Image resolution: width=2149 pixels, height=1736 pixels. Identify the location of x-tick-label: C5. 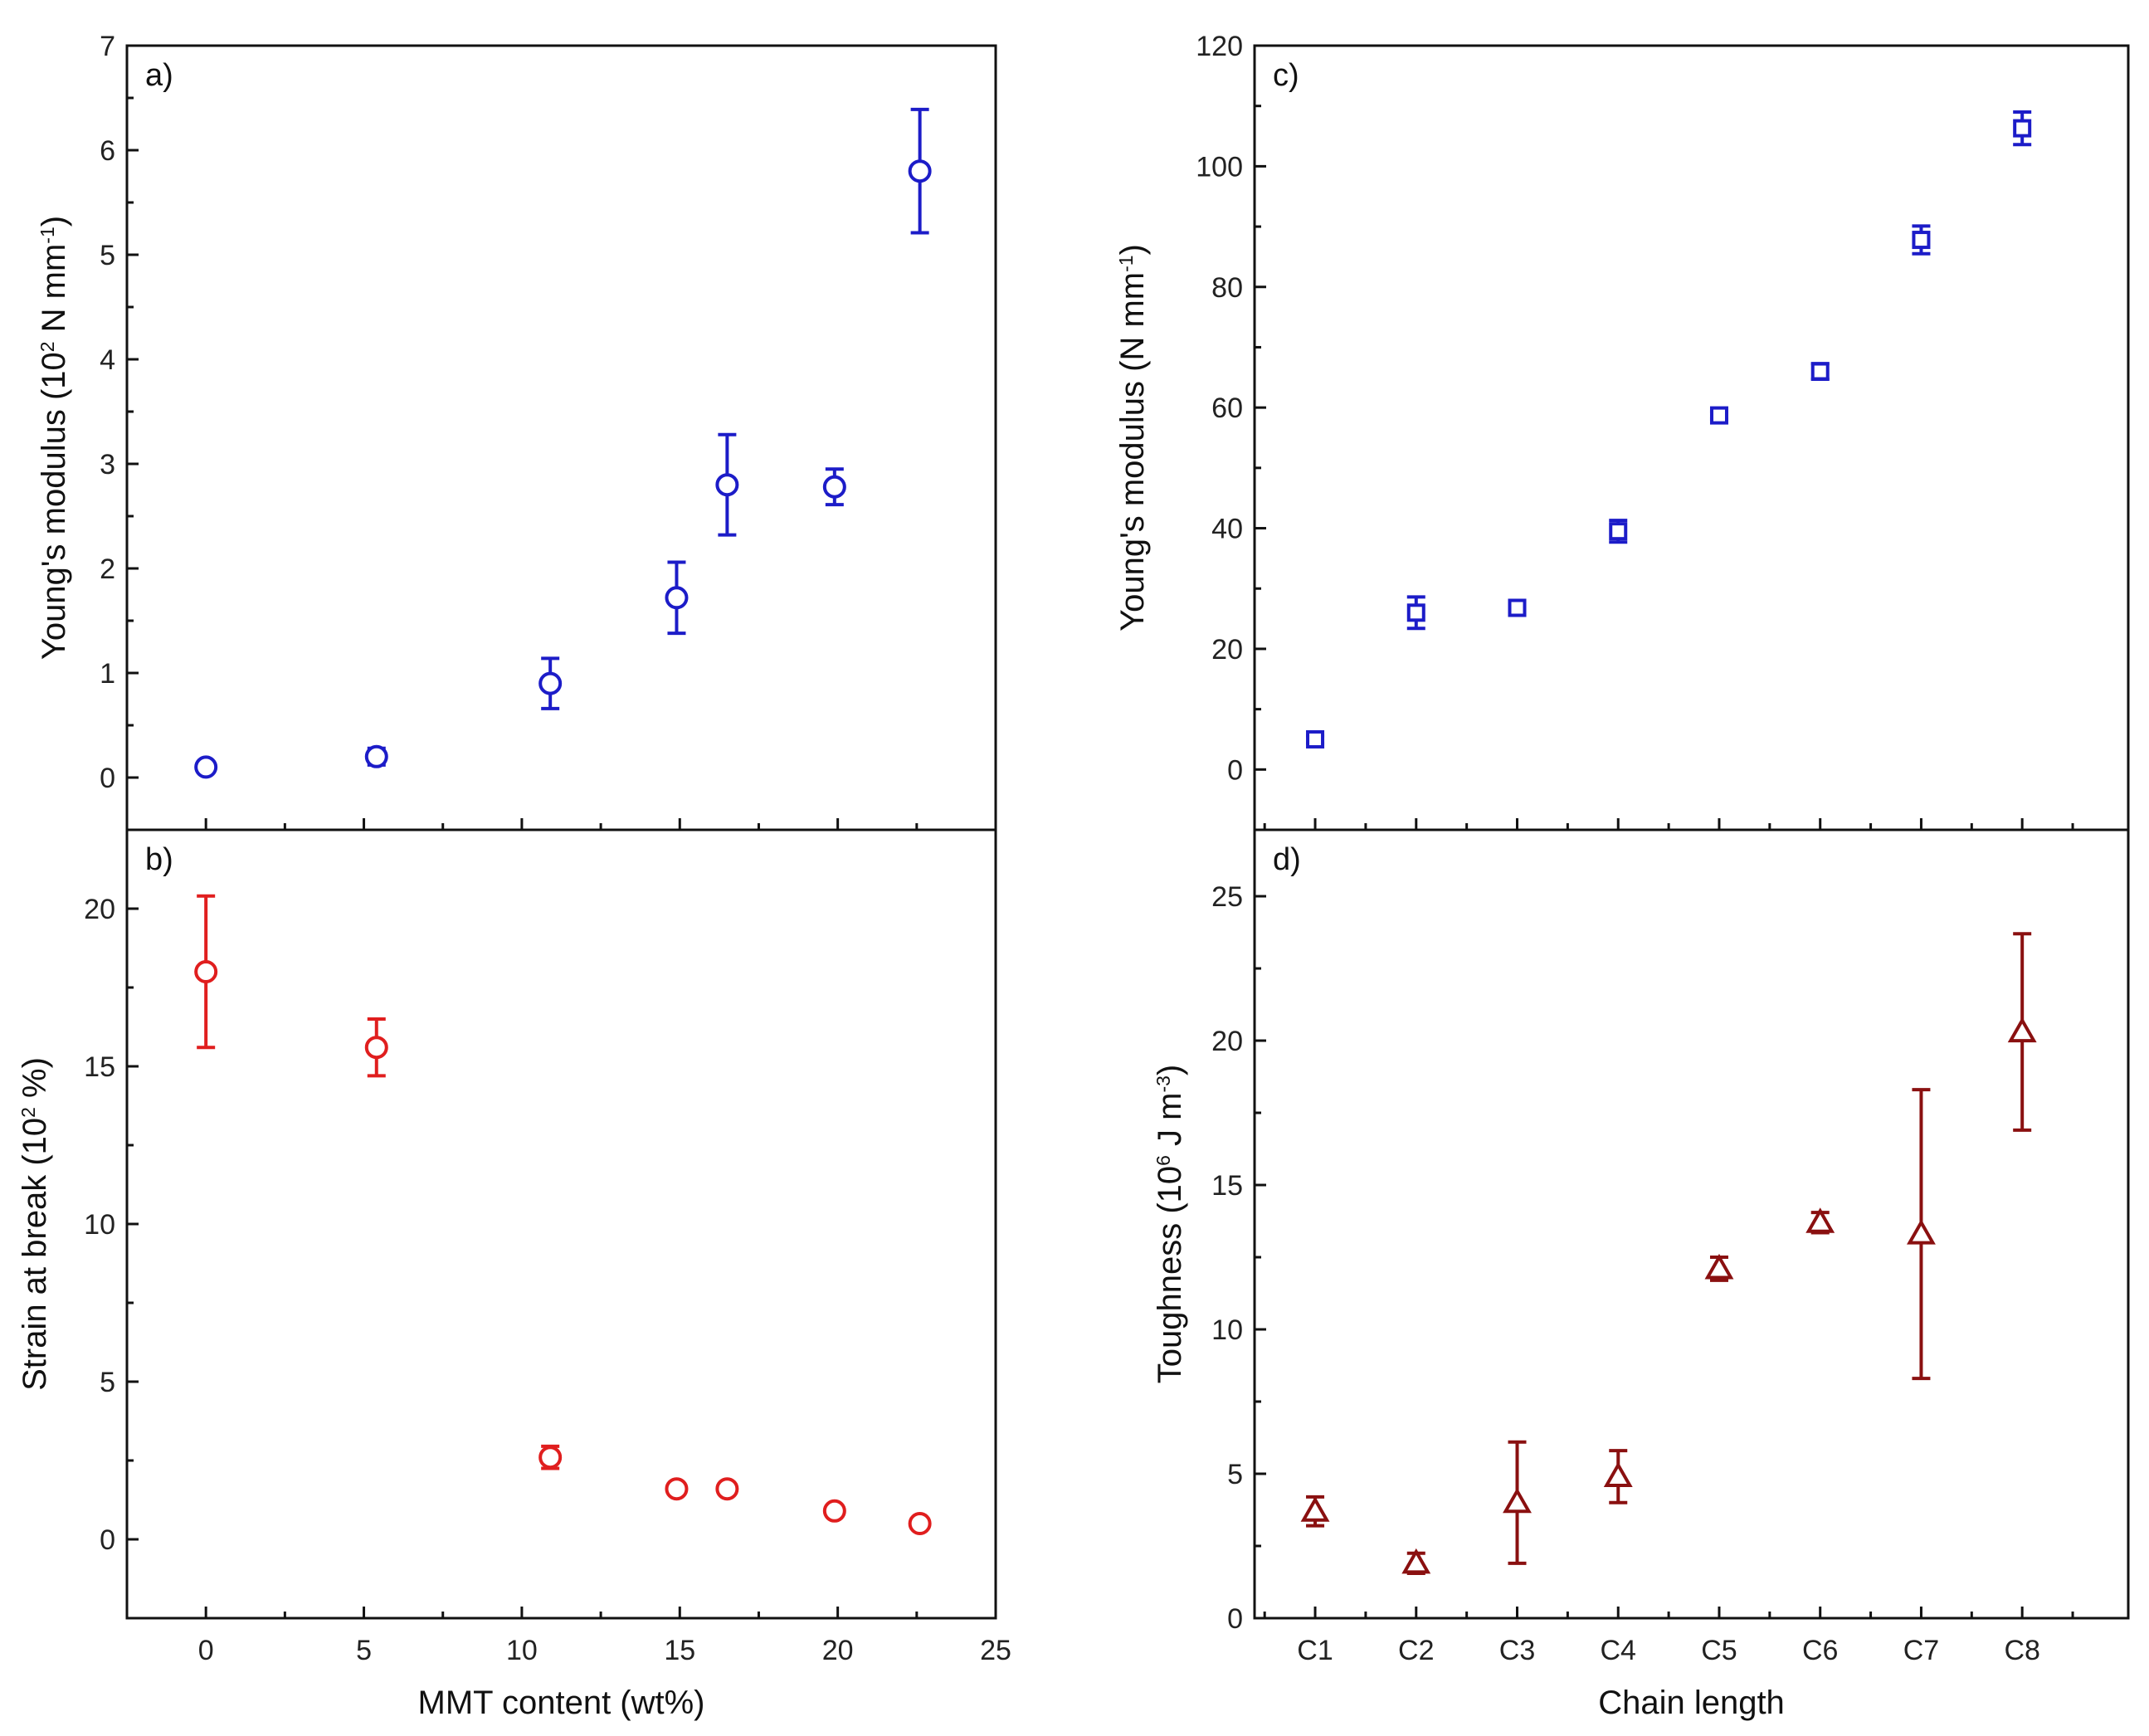
(1719, 1650).